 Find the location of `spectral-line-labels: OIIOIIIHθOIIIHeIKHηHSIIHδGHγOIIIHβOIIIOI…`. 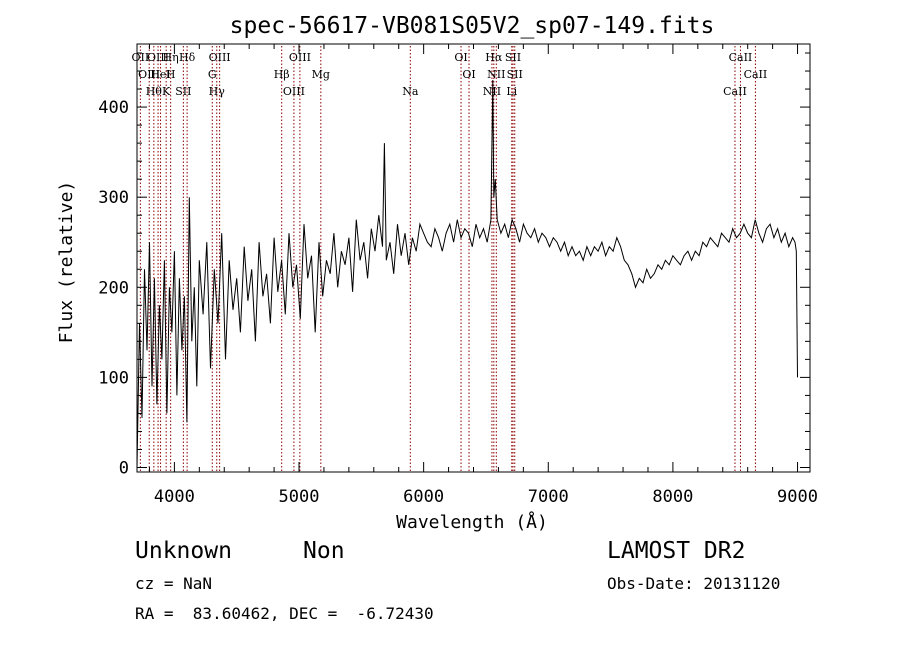

spectral-line-labels: OIIOIIIHθOIIIHeIKHηHSIIHδGHγOIIIHβOIIIOI… is located at coordinates (450, 74).